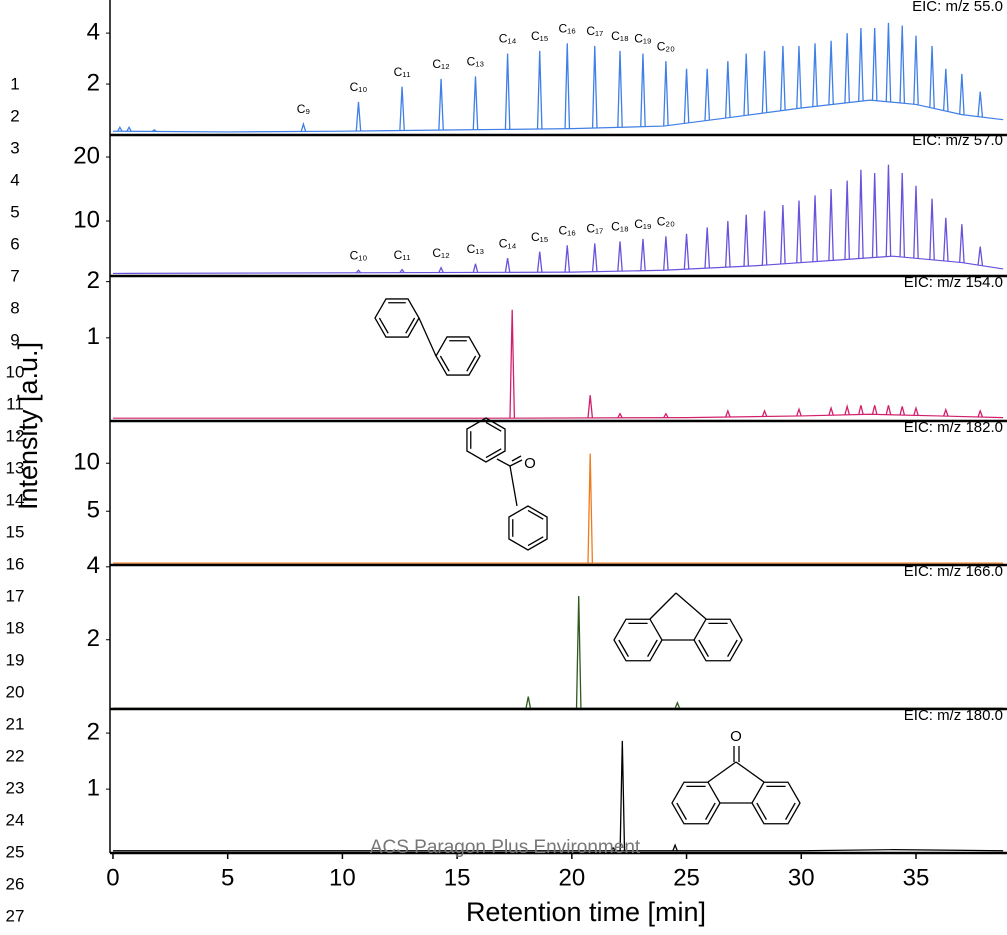  What do you see at coordinates (14, 115) in the screenshot?
I see `line-number: 2` at bounding box center [14, 115].